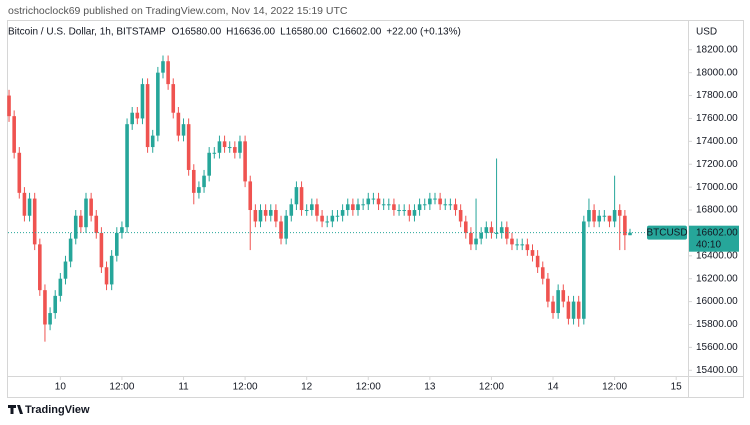 This screenshot has height=425, width=750. What do you see at coordinates (714, 238) in the screenshot?
I see `price-tag-box` at bounding box center [714, 238].